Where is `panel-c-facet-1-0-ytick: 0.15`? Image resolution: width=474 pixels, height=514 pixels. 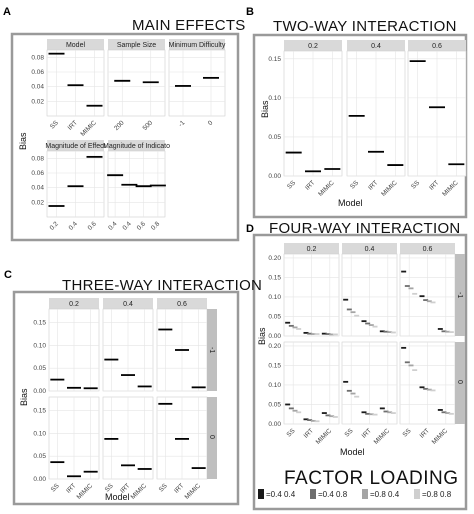
panel-c-facet-1-0-ytick: 0.15 is located at coordinates (39, 411).